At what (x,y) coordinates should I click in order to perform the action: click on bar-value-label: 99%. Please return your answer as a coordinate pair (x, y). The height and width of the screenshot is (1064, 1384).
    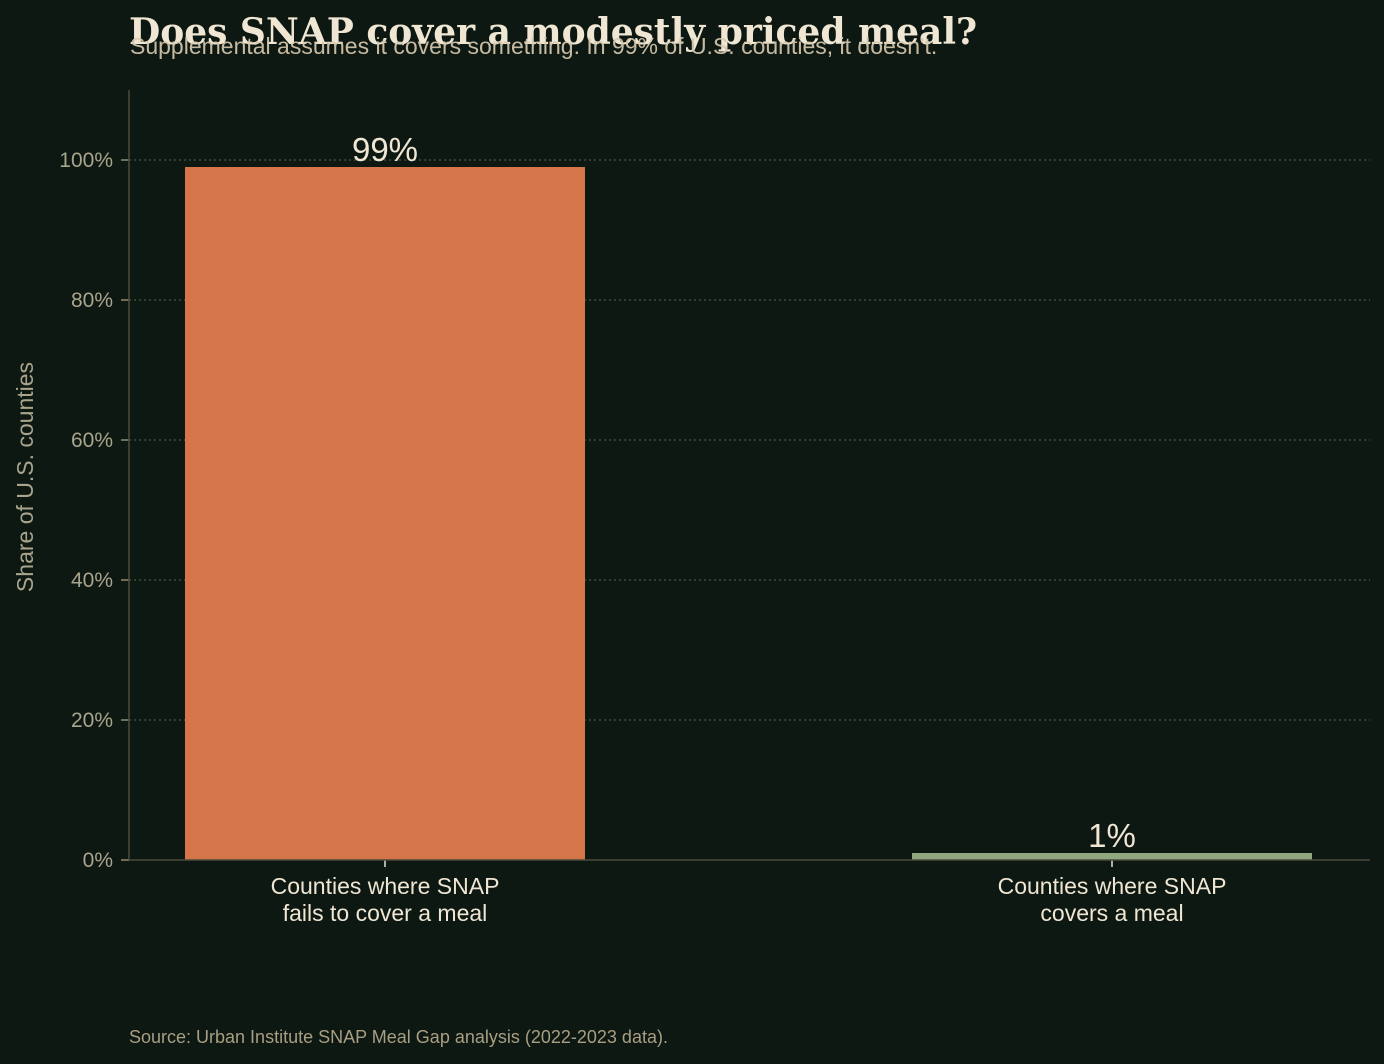
    Looking at the image, I should click on (385, 149).